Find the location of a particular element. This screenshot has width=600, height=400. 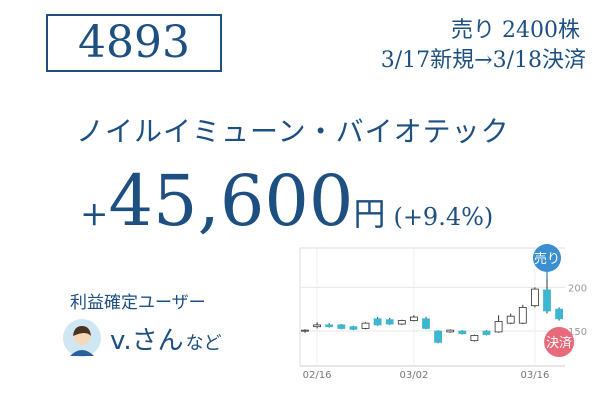

users-heading: 利益確定ユーザー is located at coordinates (138, 303).